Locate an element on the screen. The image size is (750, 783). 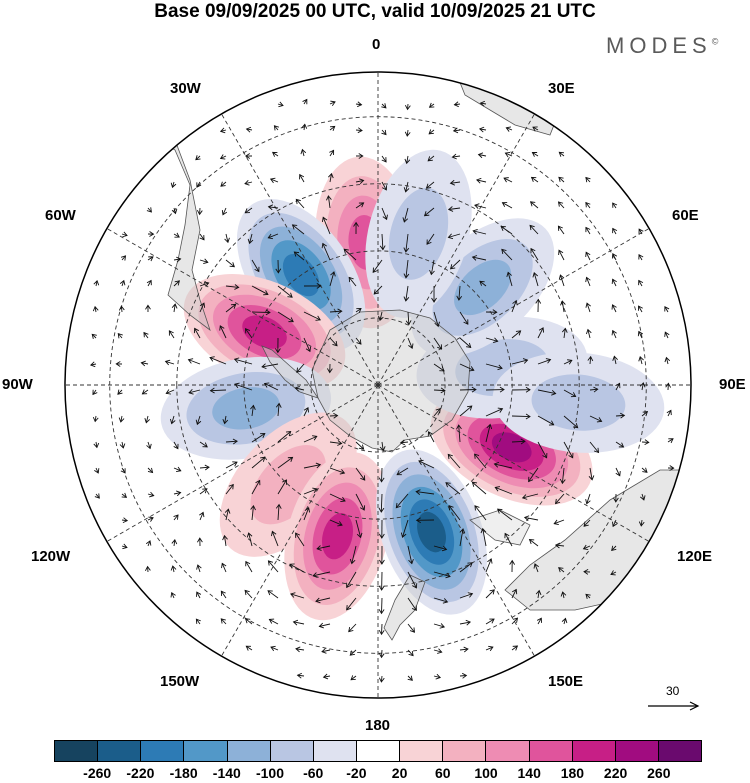
meridian-line is located at coordinates (300, 520).